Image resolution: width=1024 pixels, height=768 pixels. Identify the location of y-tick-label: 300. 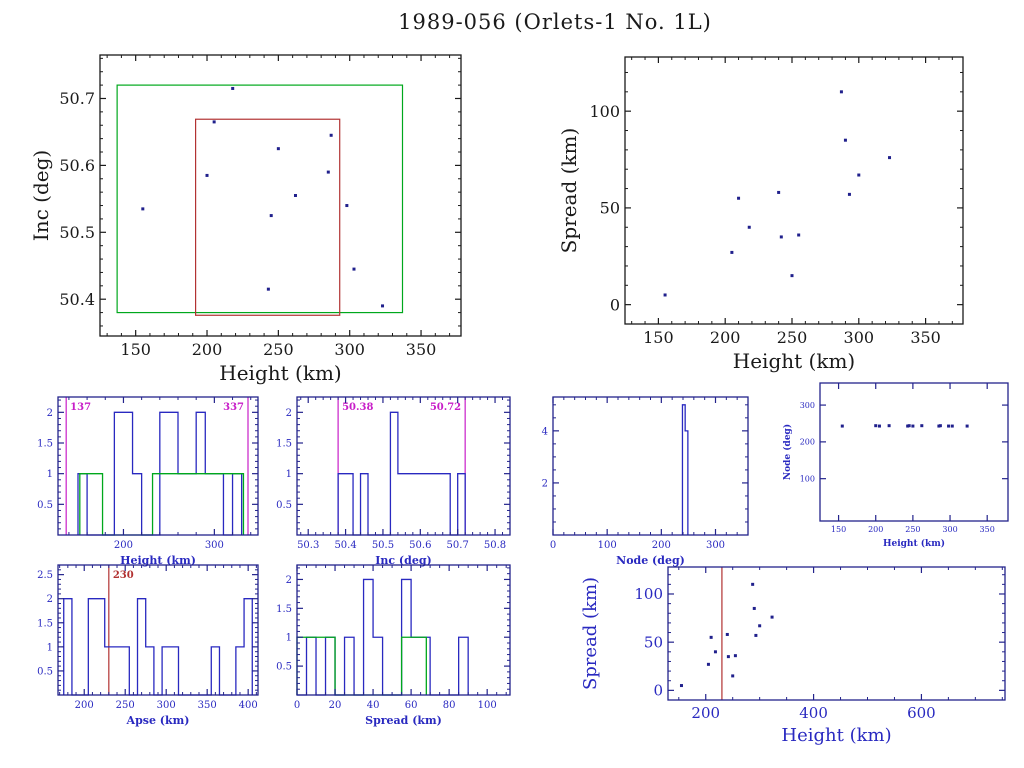
(807, 405).